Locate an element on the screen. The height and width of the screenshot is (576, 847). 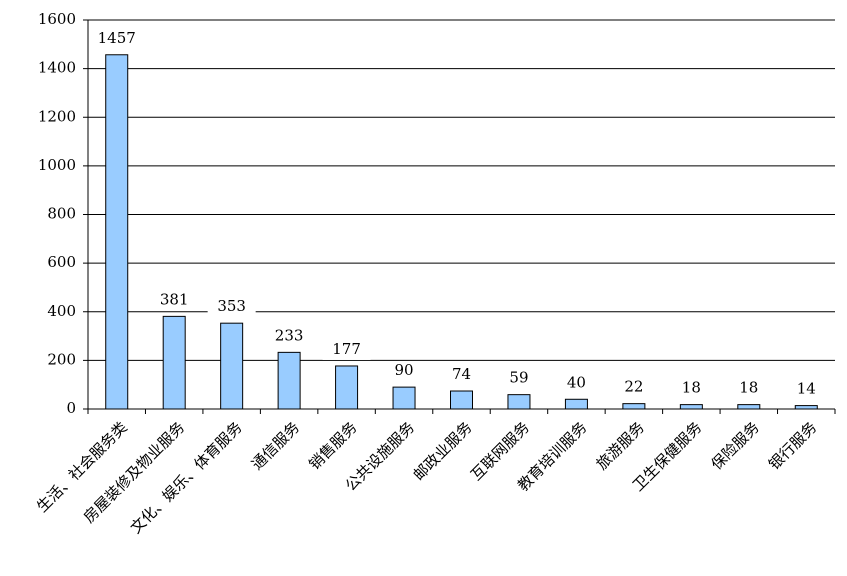
y-tick-label: 0 is located at coordinates (71, 408).